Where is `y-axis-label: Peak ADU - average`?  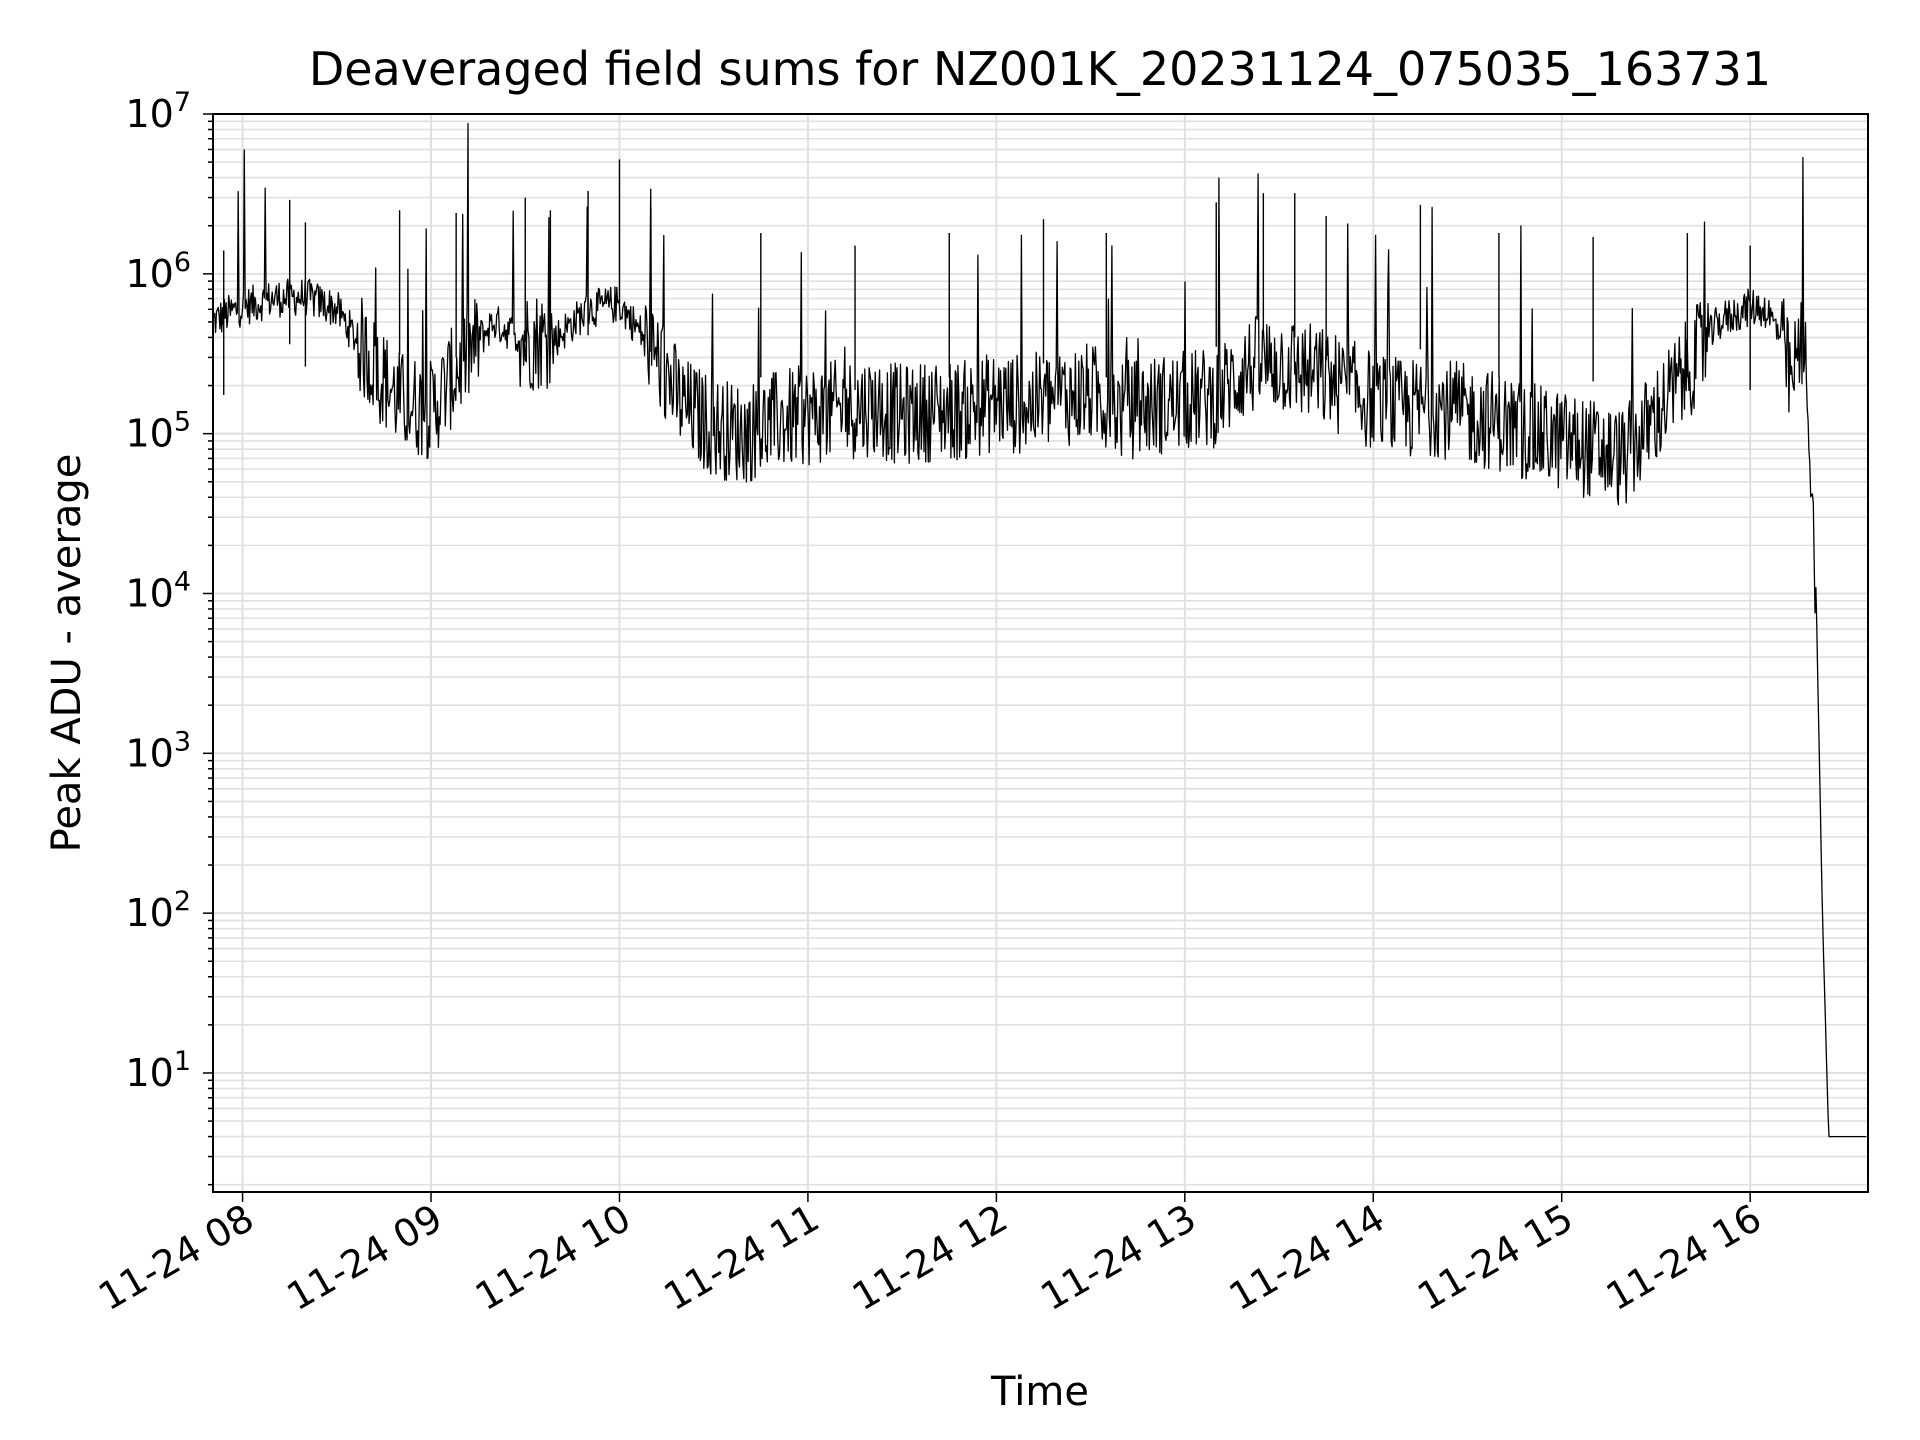
y-axis-label: Peak ADU - average is located at coordinates (67, 653).